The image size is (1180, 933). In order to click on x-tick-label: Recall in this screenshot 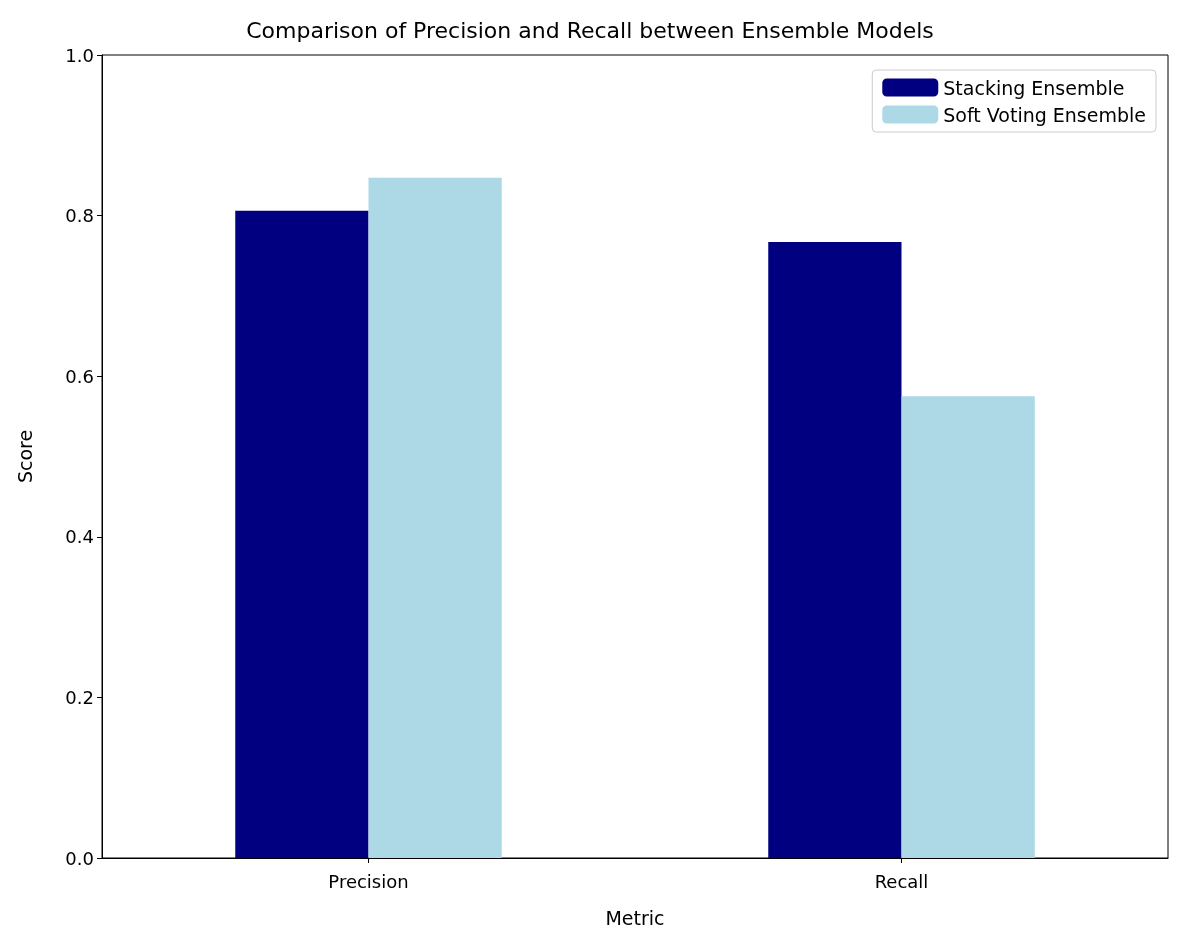, I will do `click(901, 881)`.